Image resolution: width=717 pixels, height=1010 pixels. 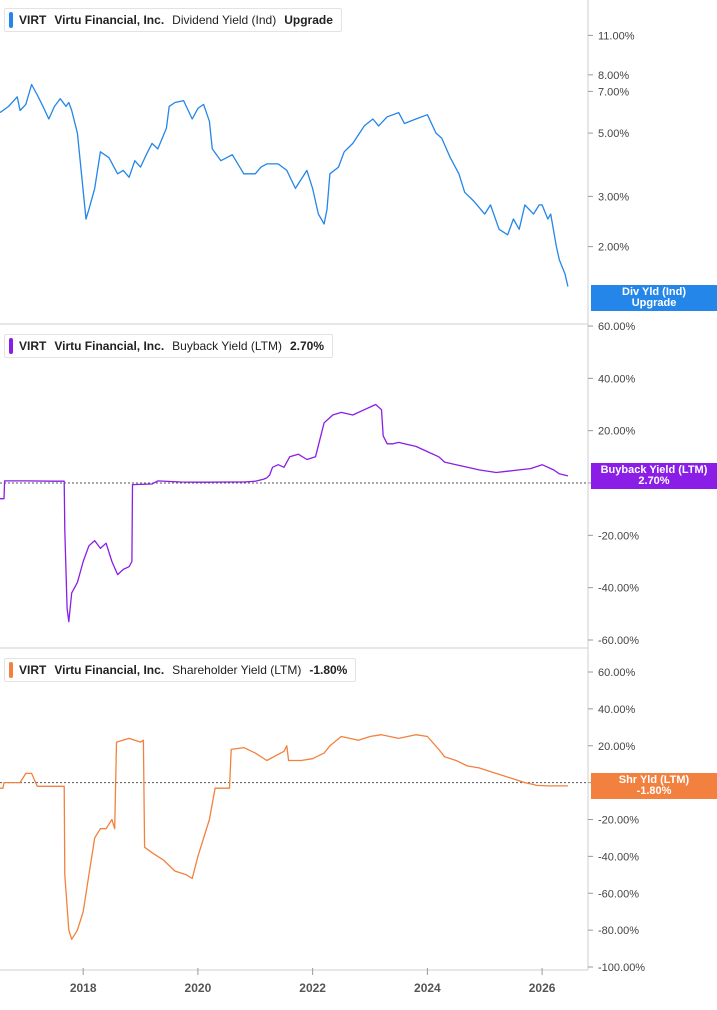 I want to click on y-tick-label: 5.00%, so click(x=613, y=134).